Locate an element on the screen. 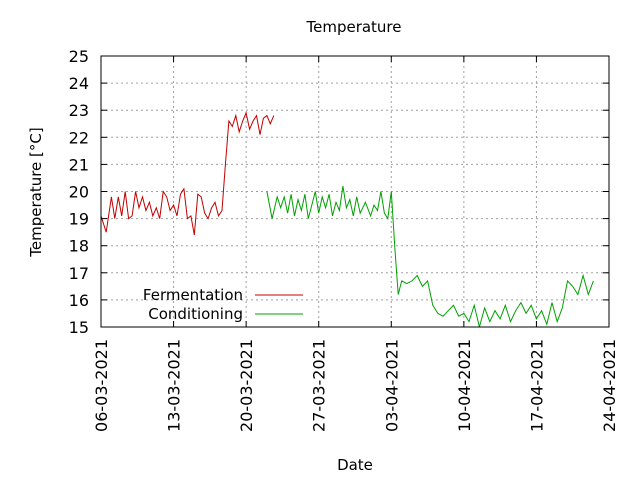 This screenshot has width=640, height=480. y-tick-label: 15 is located at coordinates (79, 327).